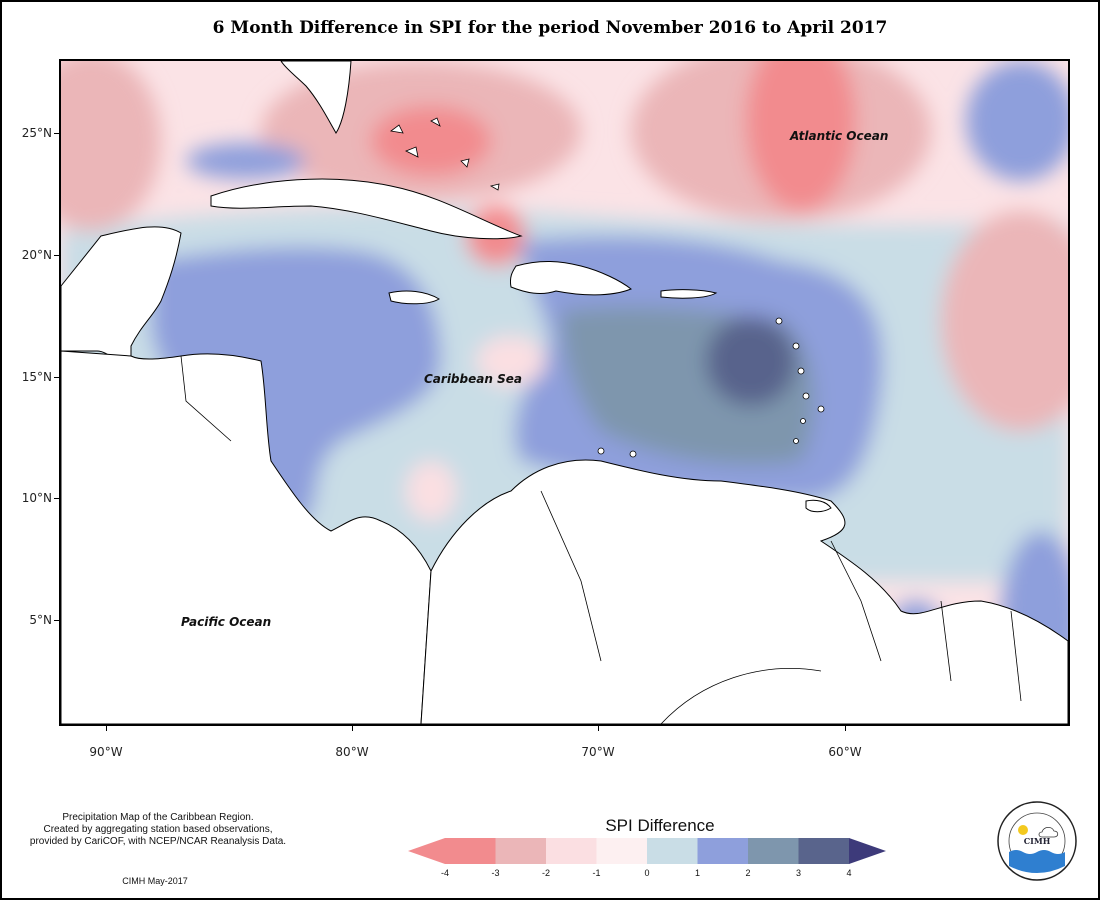 The height and width of the screenshot is (900, 1100). I want to click on border-brazil, so click(741, 696).